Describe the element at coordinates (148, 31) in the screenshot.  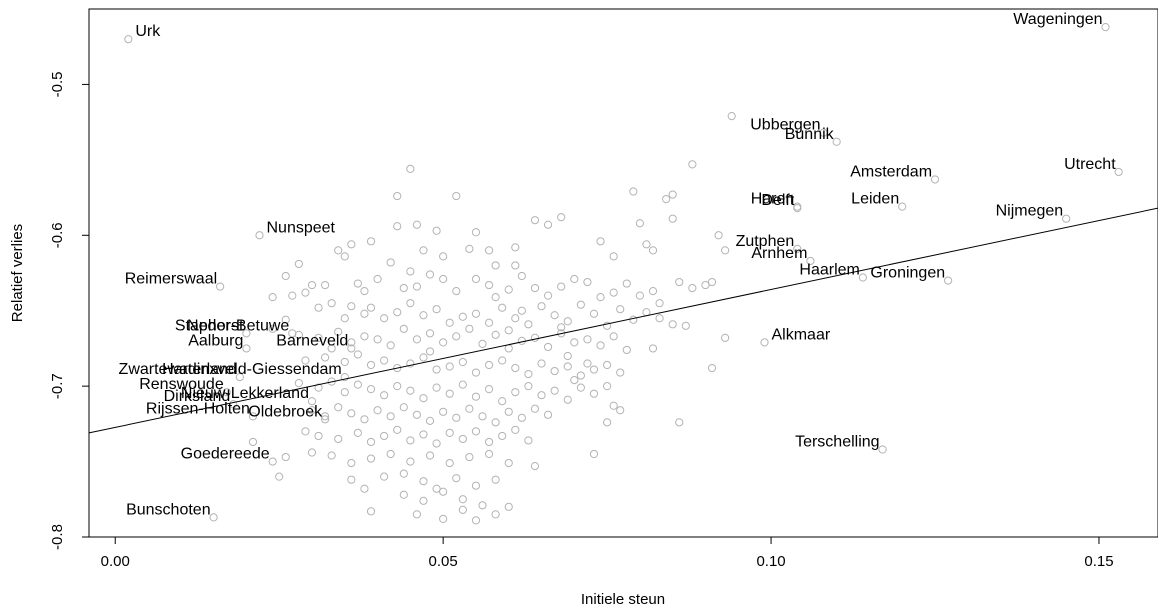
I see `point-label: Urk` at that location.